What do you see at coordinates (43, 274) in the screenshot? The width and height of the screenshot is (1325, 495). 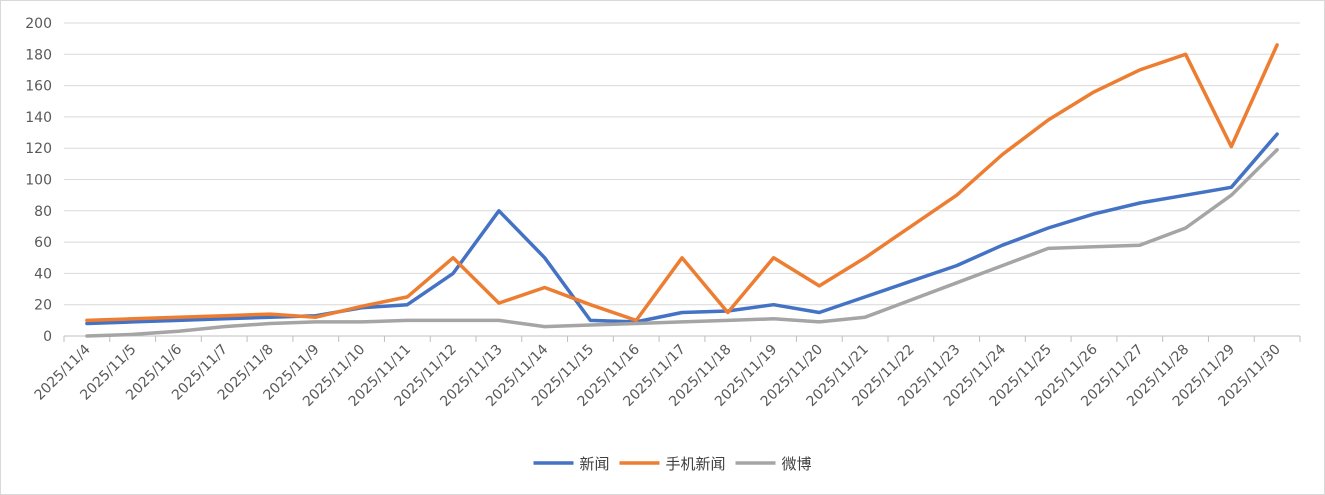 I see `y-tick-label: 40` at bounding box center [43, 274].